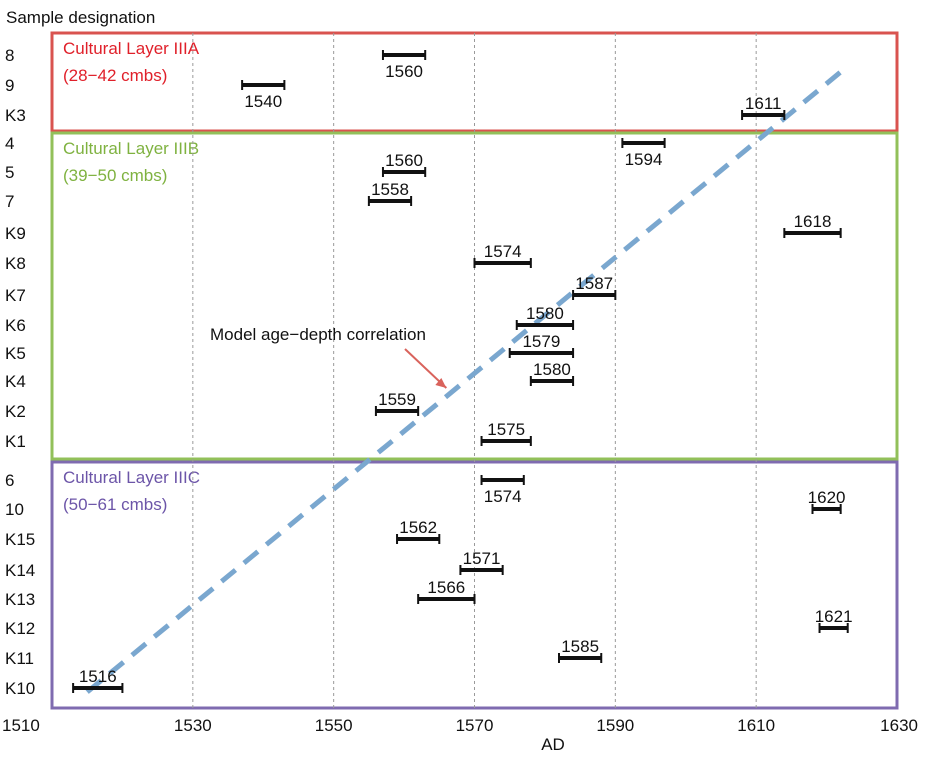 This screenshot has width=926, height=757. What do you see at coordinates (14, 509) in the screenshot?
I see `row-label-10: 10` at bounding box center [14, 509].